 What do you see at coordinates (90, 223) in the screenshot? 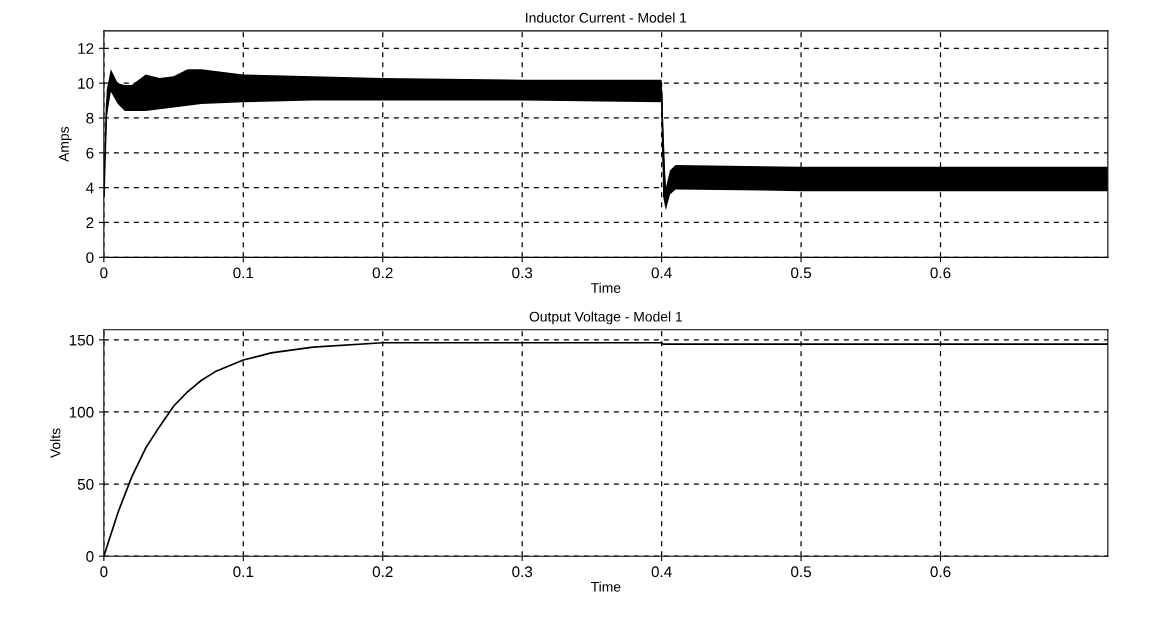
I see `y-tick-label: 2` at bounding box center [90, 223].